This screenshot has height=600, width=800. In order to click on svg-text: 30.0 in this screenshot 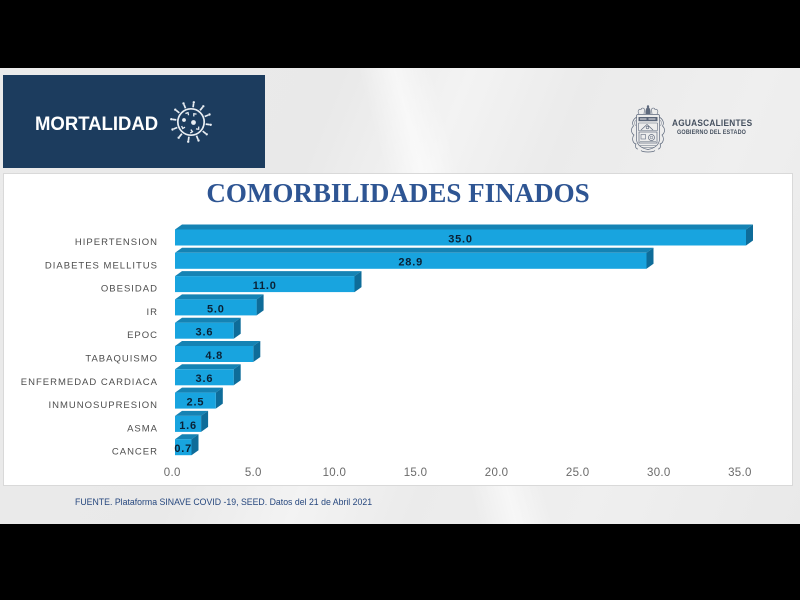, I will do `click(659, 473)`.